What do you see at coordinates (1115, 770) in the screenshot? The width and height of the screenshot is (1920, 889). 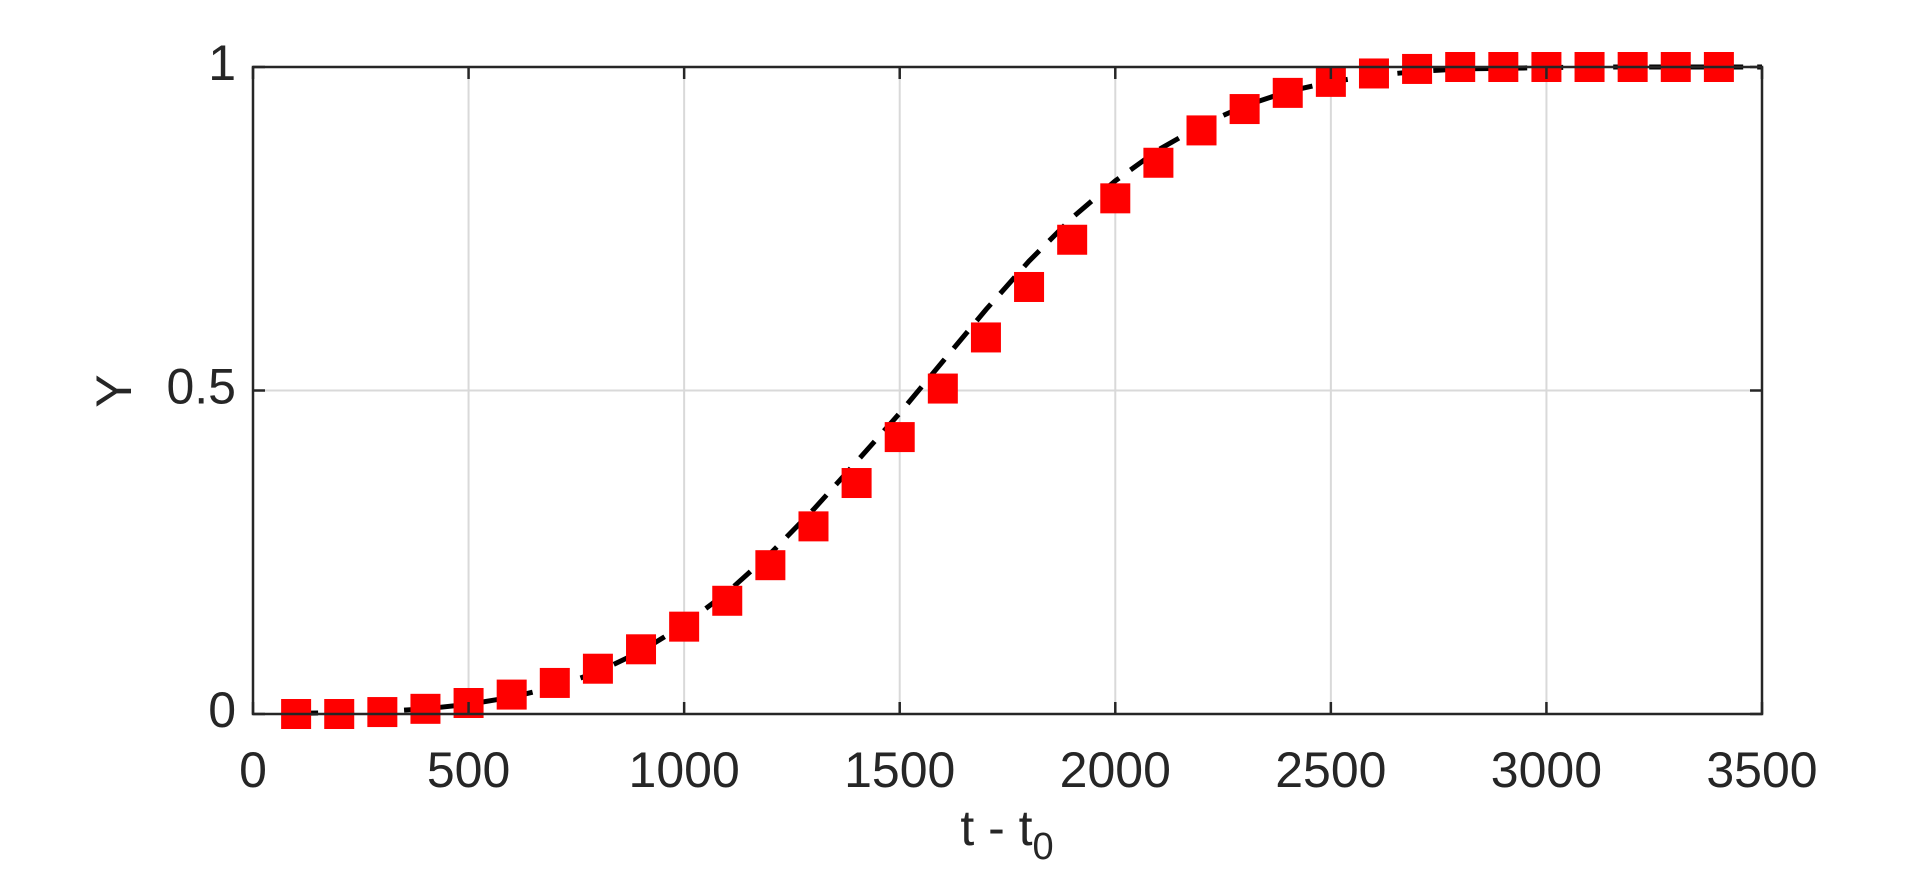 I see `x-tick-label: 2000` at bounding box center [1115, 770].